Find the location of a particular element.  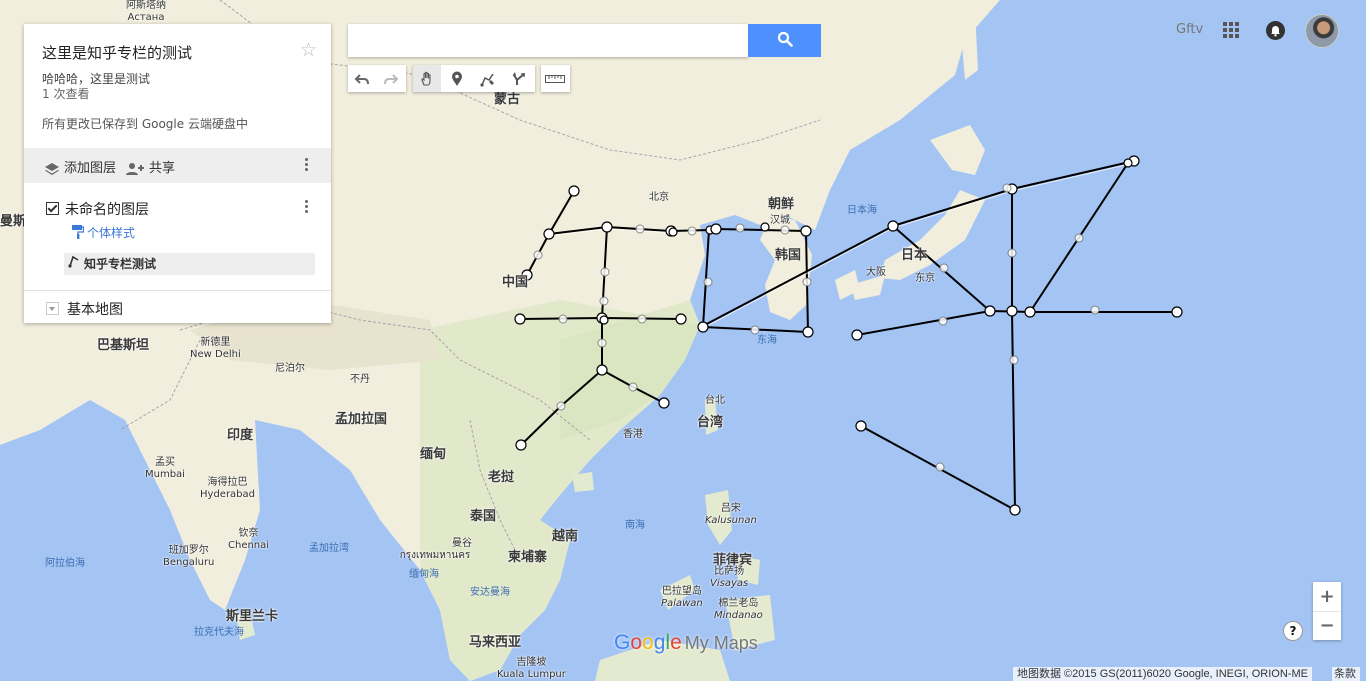

search-icon is located at coordinates (785, 39).